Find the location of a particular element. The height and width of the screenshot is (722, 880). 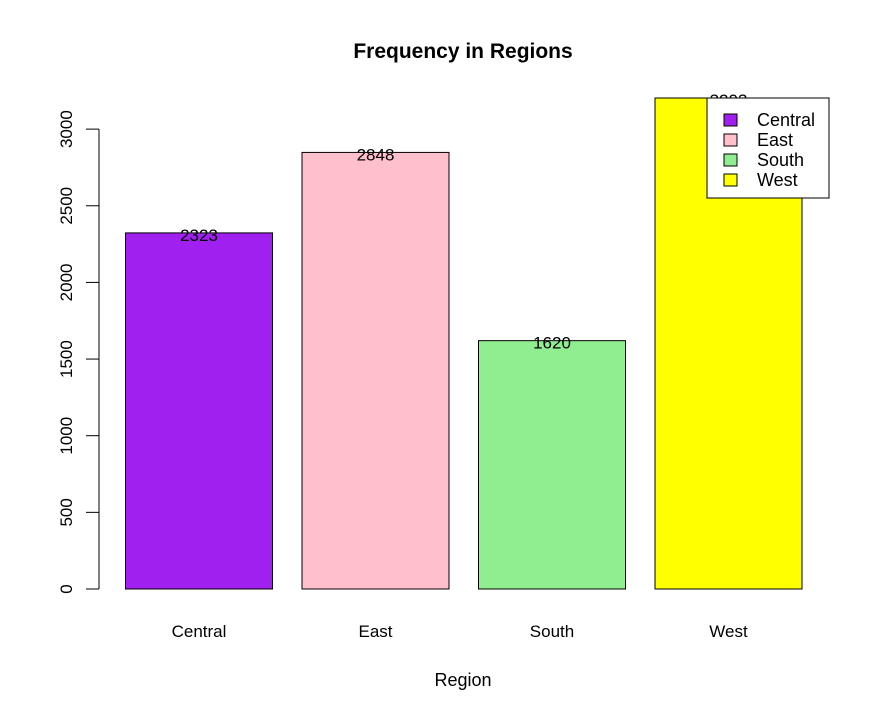

y-tick-label: 3000 is located at coordinates (66, 129).